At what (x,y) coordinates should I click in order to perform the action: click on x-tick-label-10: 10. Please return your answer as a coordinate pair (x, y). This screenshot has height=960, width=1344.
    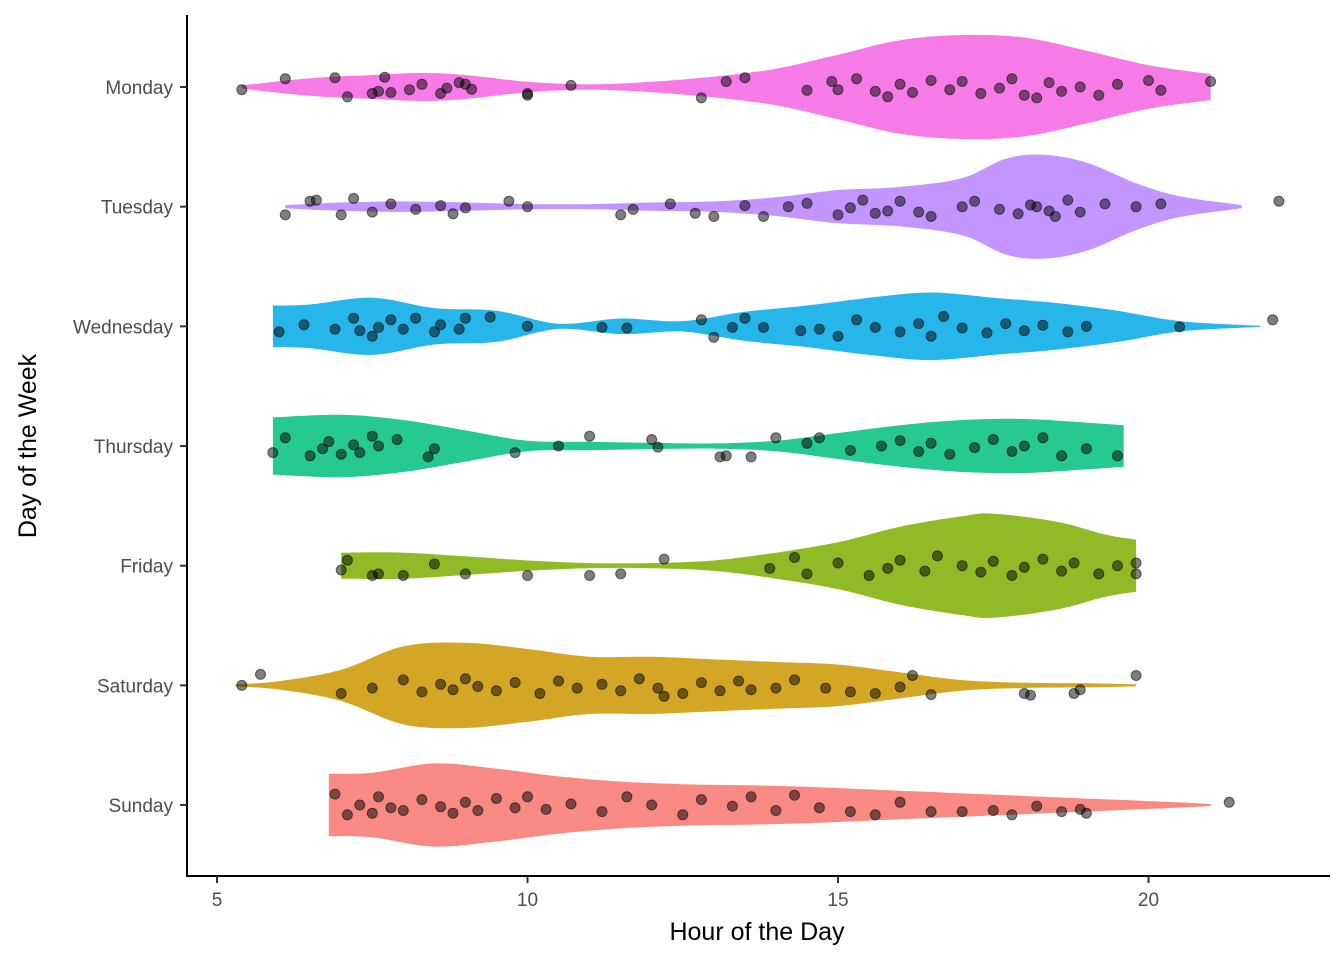
    Looking at the image, I should click on (527, 900).